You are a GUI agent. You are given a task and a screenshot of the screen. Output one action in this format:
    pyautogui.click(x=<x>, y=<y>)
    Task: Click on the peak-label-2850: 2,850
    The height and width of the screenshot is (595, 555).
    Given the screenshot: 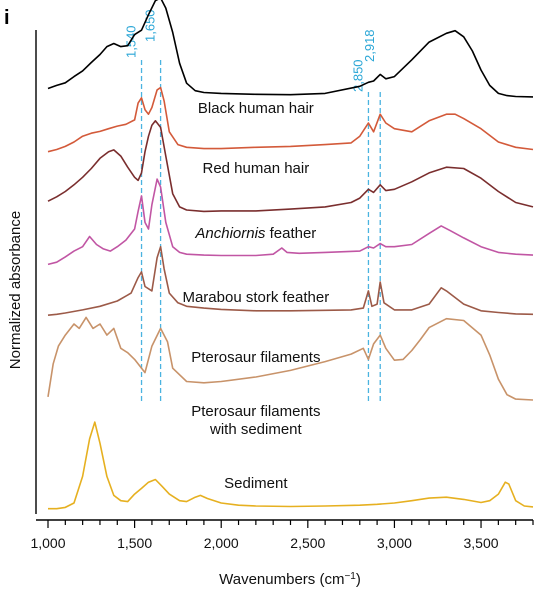 What is the action you would take?
    pyautogui.click(x=357, y=75)
    